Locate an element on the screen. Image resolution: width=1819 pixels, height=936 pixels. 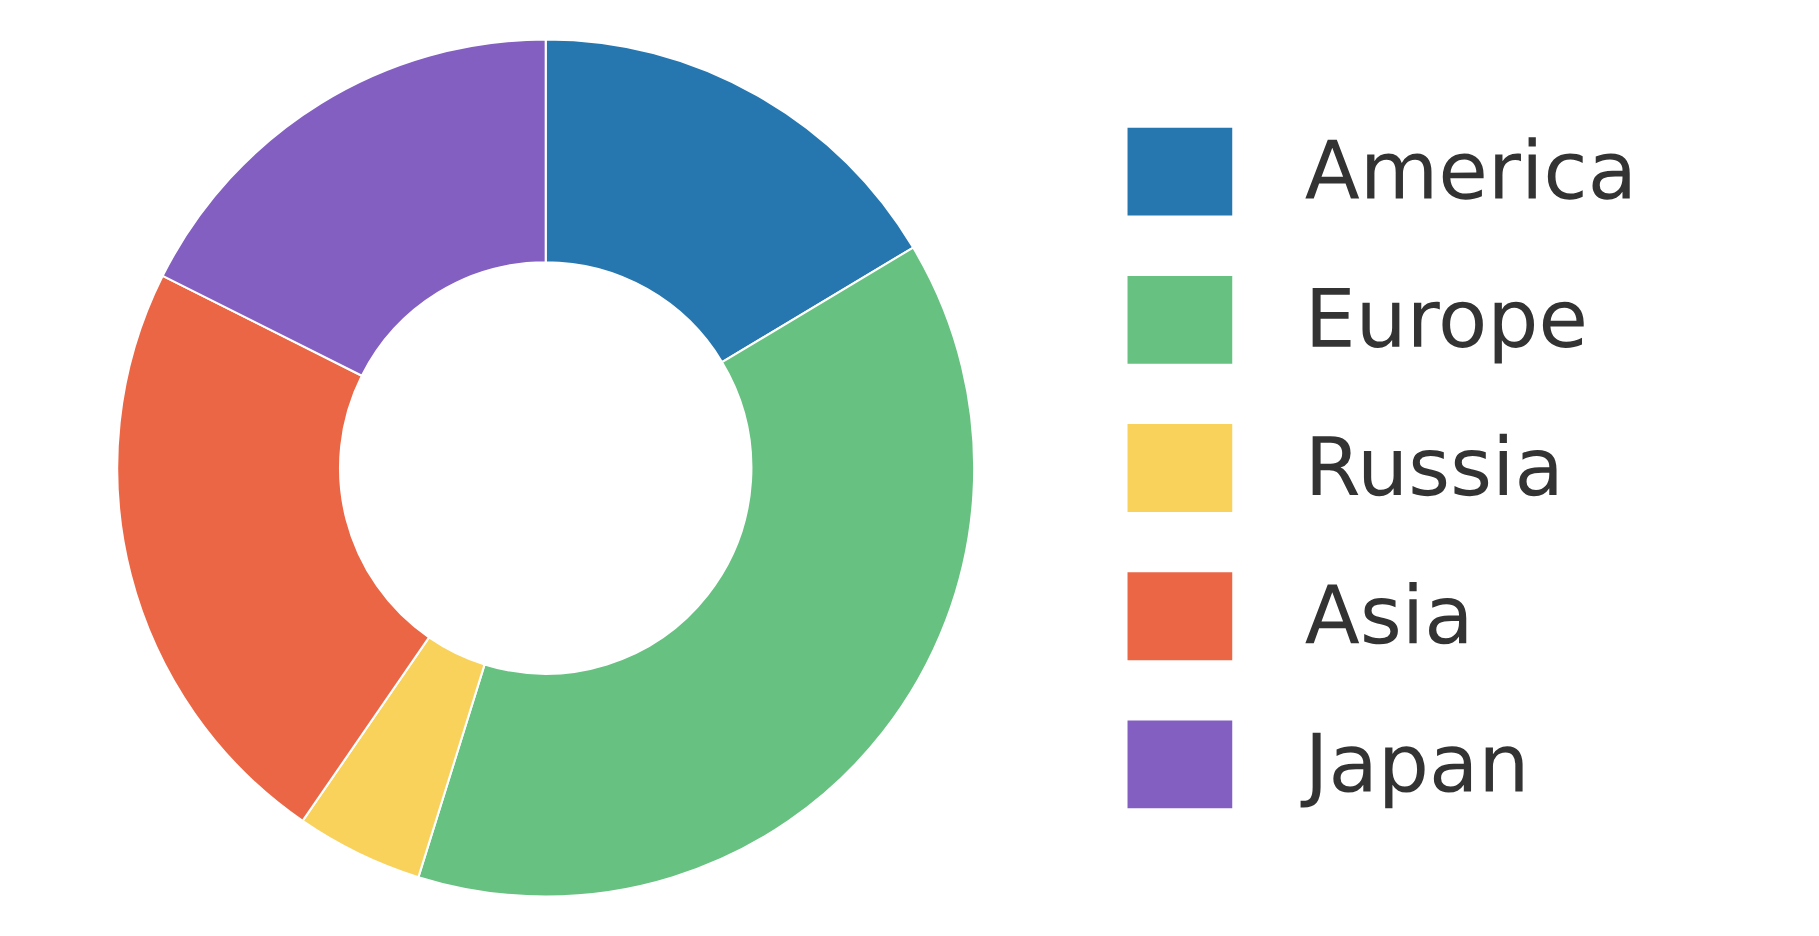
legend-label: Japan is located at coordinates (1411, 770).